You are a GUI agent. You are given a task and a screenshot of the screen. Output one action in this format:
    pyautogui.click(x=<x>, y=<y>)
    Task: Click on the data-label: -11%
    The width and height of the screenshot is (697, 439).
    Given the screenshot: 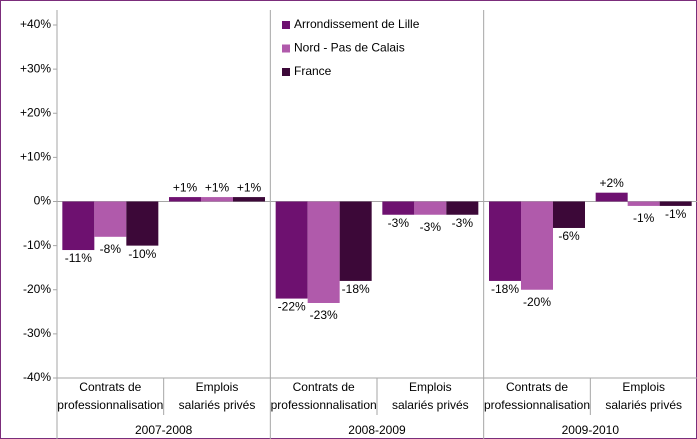 What is the action you would take?
    pyautogui.click(x=78, y=258)
    